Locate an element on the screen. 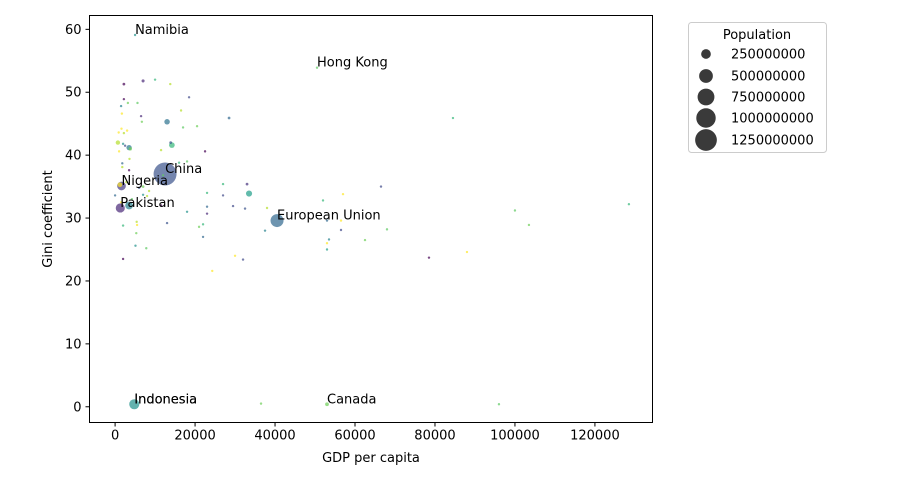 The height and width of the screenshot is (484, 918). legend-label: 1250000000 is located at coordinates (772, 141).